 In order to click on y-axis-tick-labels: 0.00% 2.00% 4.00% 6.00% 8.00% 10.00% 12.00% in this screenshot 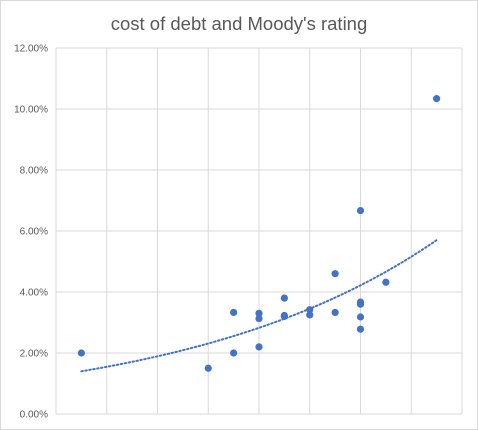, I will do `click(31, 232)`.